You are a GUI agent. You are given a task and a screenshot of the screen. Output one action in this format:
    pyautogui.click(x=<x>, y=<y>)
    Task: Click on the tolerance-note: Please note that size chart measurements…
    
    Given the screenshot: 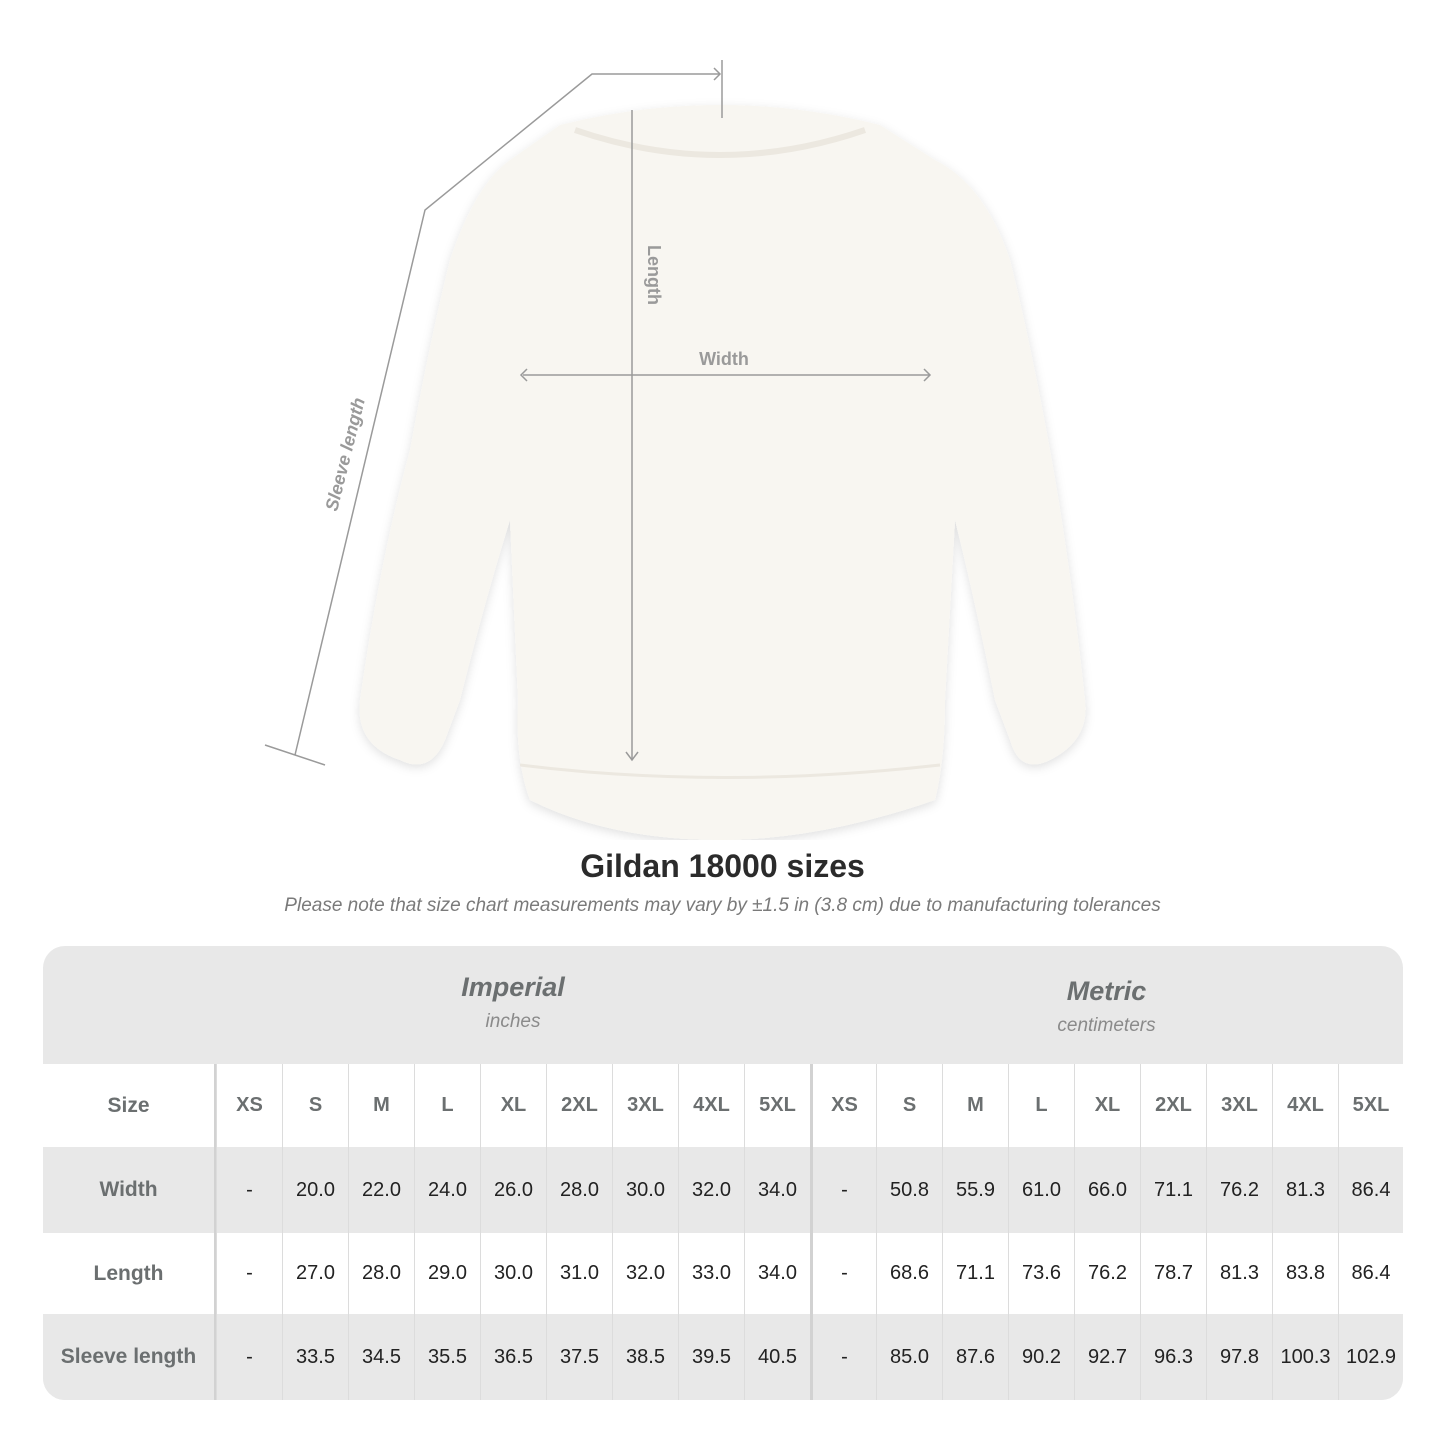 What is the action you would take?
    pyautogui.click(x=722, y=905)
    